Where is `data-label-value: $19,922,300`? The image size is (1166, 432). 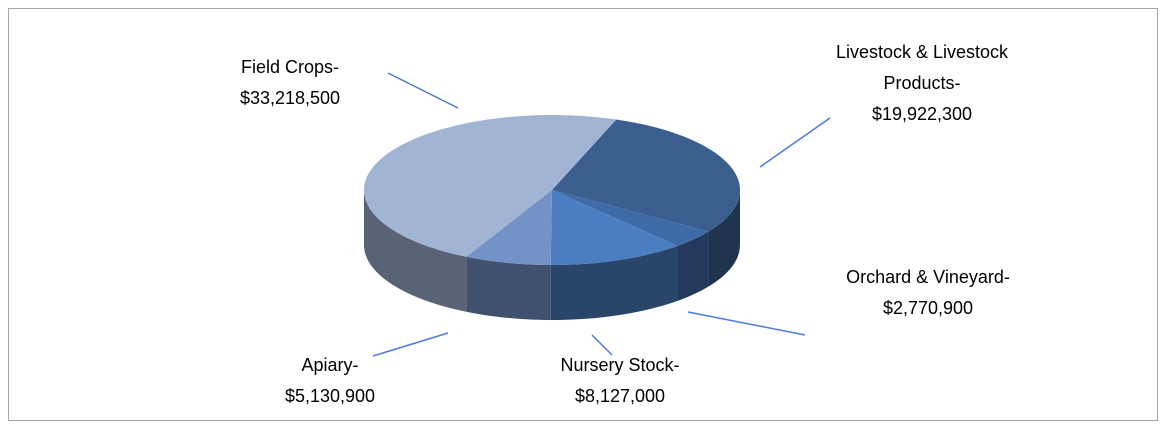 data-label-value: $19,922,300 is located at coordinates (922, 114).